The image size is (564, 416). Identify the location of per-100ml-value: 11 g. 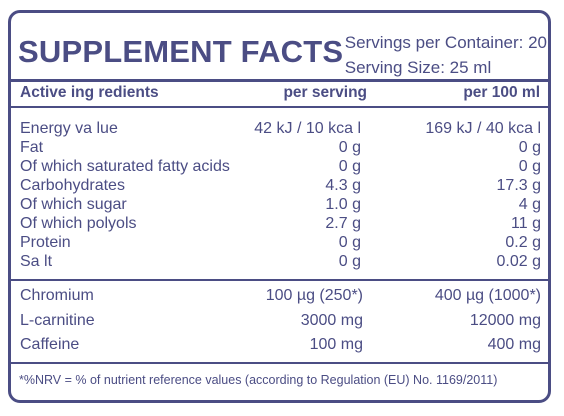
(526, 223).